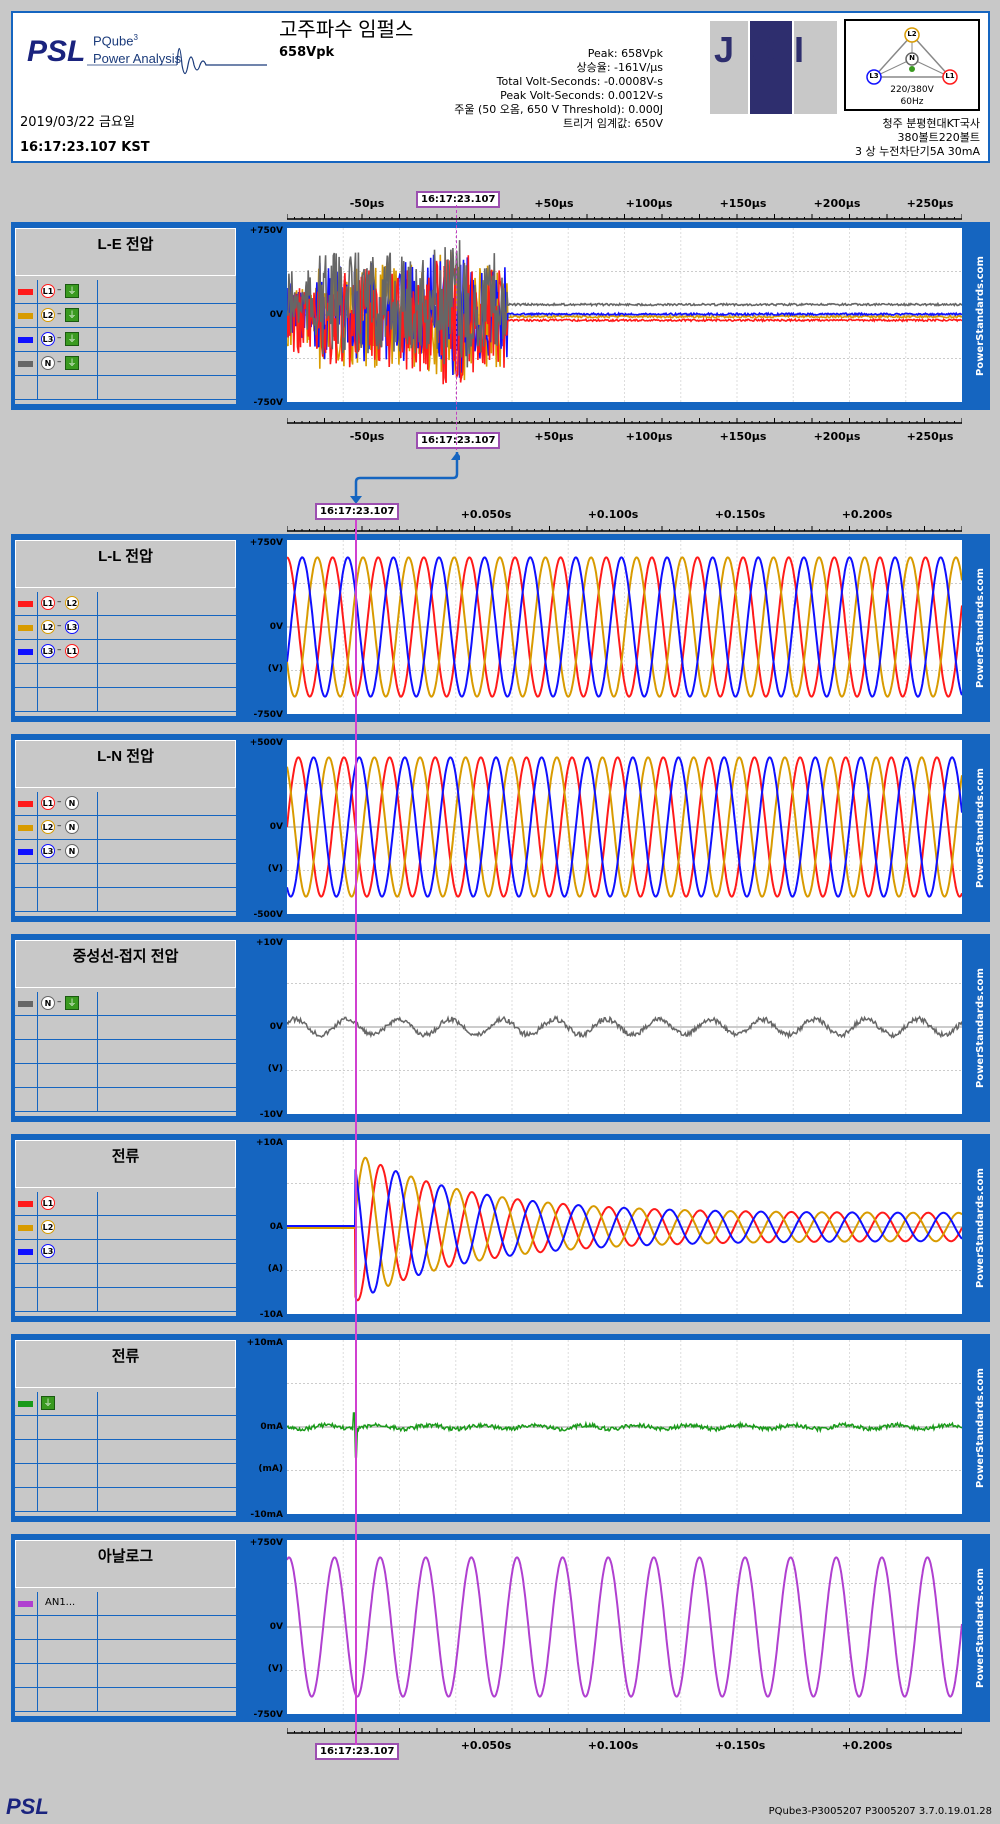 The height and width of the screenshot is (1824, 1000). I want to click on legend-row: L1– L2, so click(125, 604).